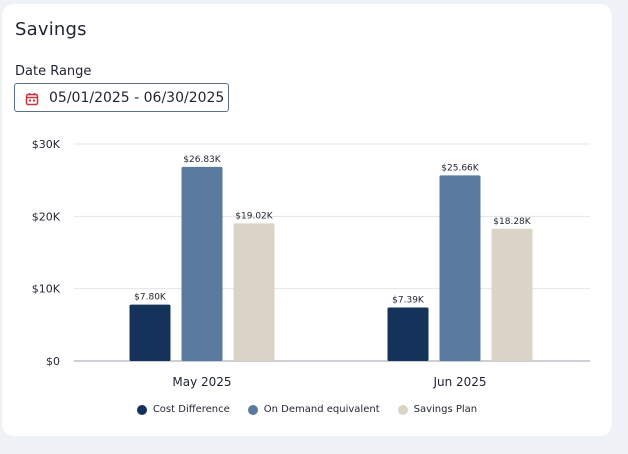  I want to click on bar-data-label: $7.39K, so click(408, 301).